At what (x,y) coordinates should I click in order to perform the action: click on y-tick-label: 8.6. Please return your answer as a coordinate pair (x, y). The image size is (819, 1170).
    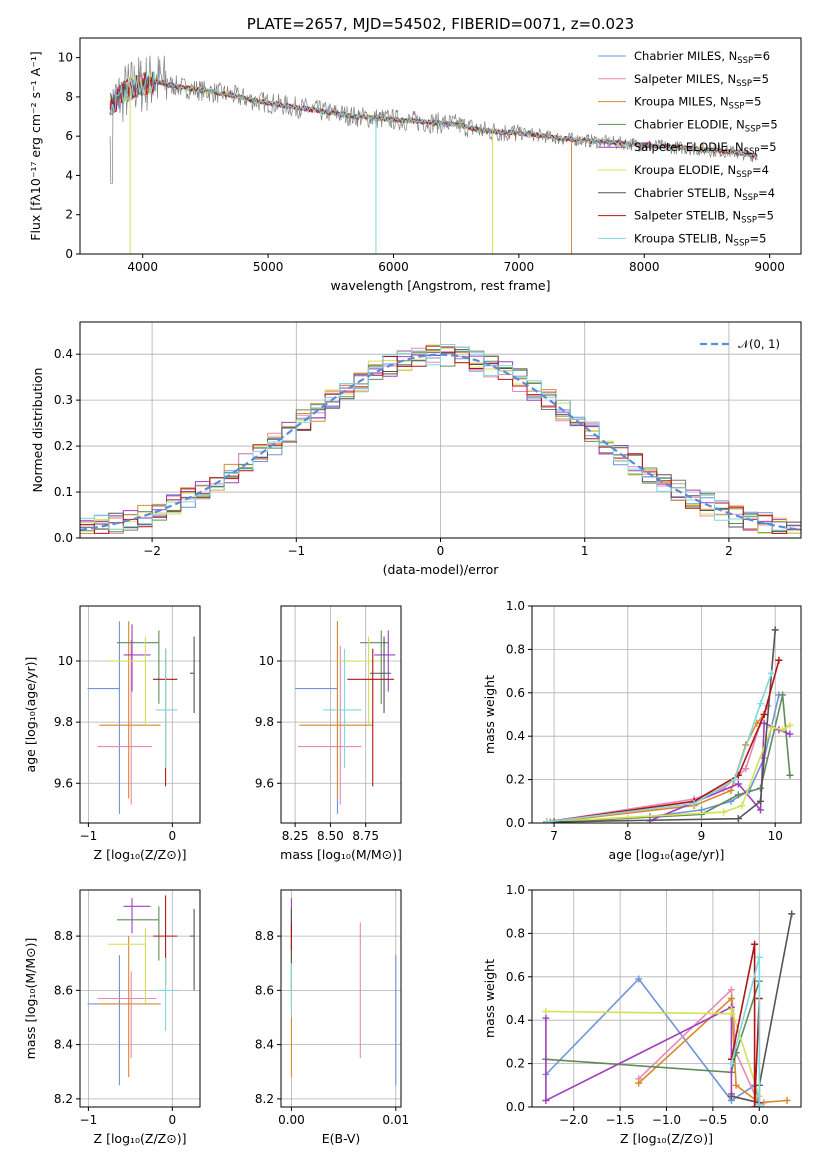
    Looking at the image, I should click on (264, 990).